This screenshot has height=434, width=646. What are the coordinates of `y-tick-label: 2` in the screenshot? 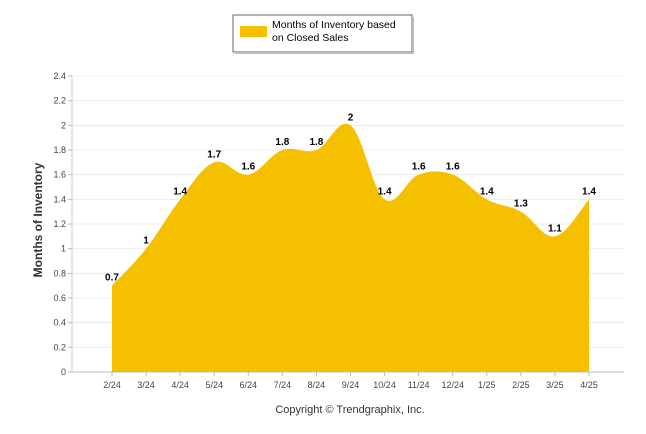 It's located at (63, 125).